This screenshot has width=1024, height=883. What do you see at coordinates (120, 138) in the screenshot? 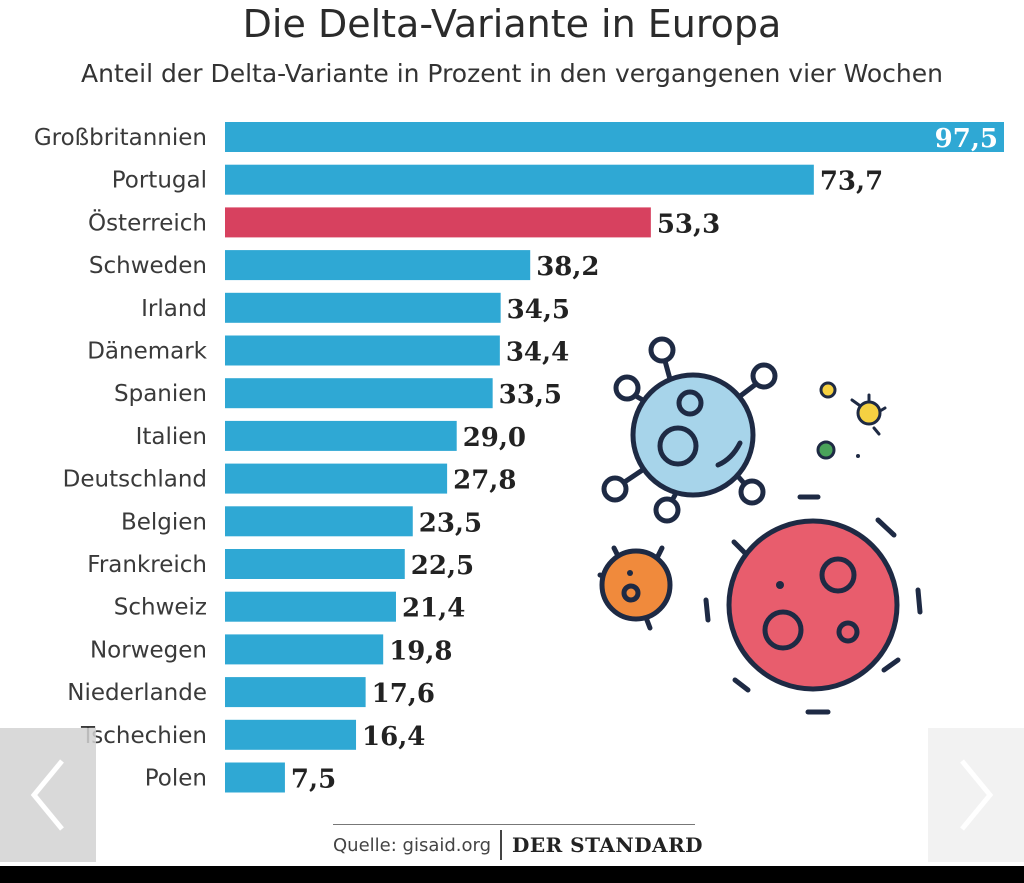
I see `category-label: Großbritannien` at bounding box center [120, 138].